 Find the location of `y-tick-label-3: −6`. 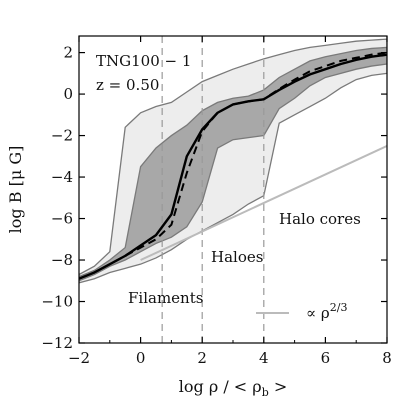

y-tick-label-3: −6 is located at coordinates (62, 219).